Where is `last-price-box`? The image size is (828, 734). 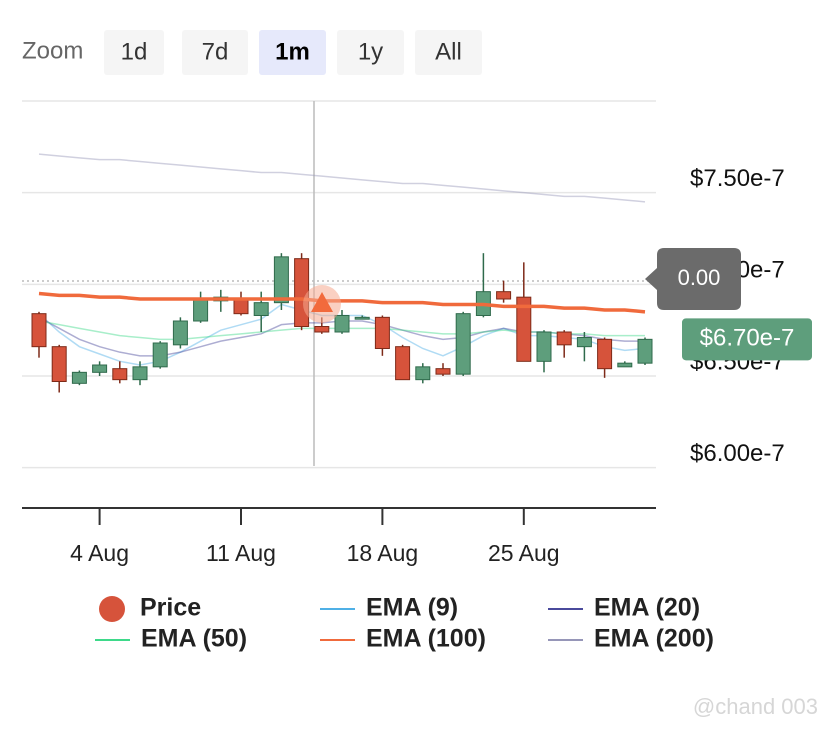
last-price-box is located at coordinates (747, 339).